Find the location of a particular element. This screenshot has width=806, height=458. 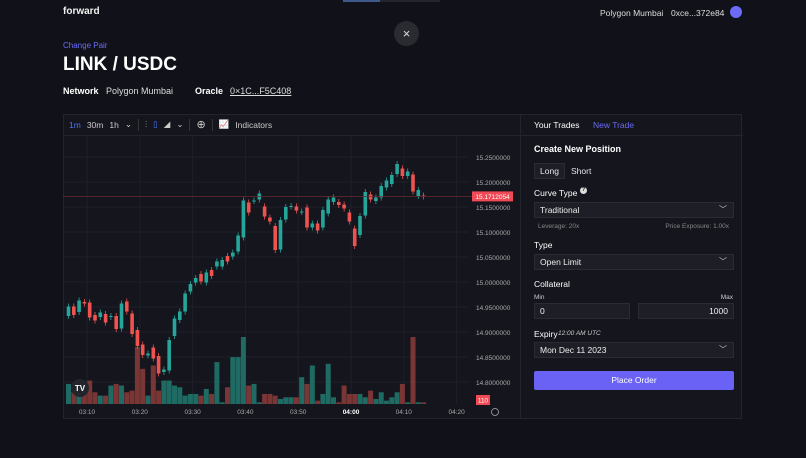

collateral-label: Collateral is located at coordinates (552, 284).